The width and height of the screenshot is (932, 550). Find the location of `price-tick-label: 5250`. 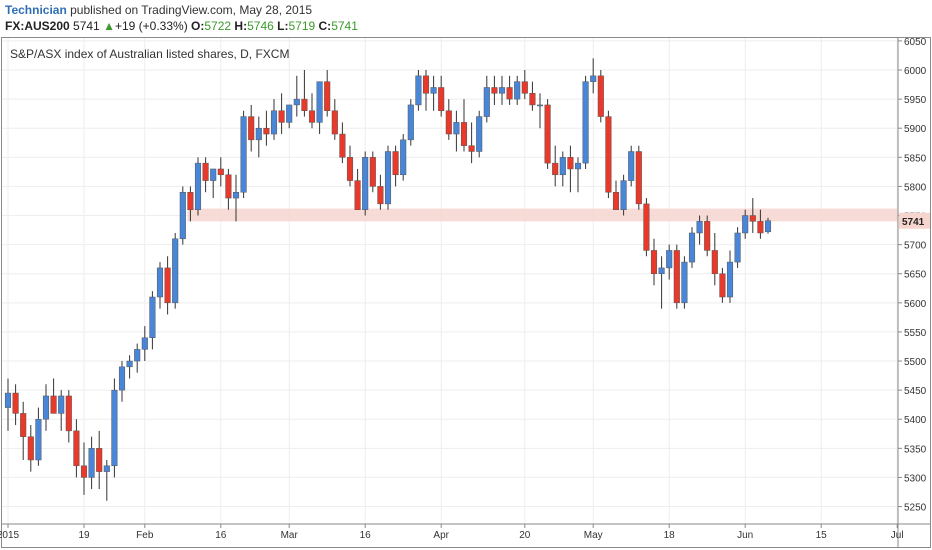

price-tick-label: 5250 is located at coordinates (915, 508).